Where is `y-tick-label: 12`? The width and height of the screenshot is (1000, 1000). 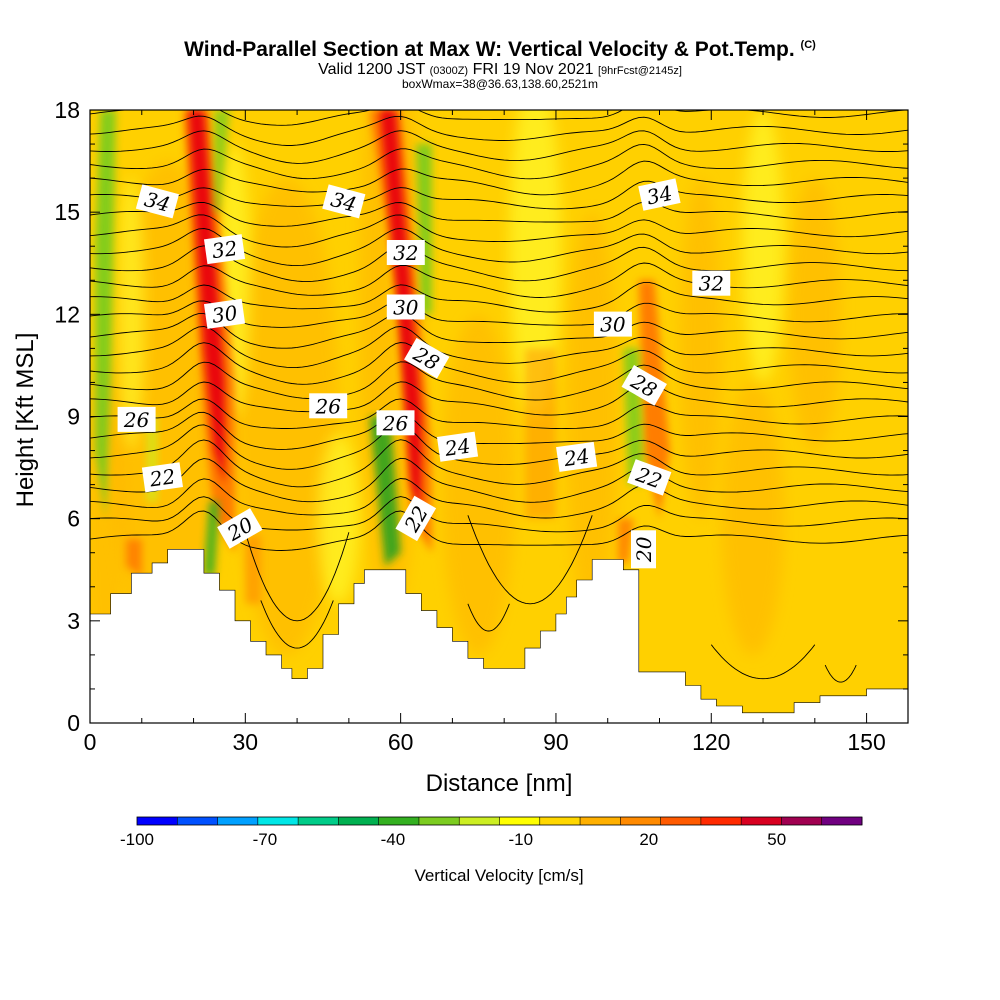 y-tick-label: 12 is located at coordinates (67, 314).